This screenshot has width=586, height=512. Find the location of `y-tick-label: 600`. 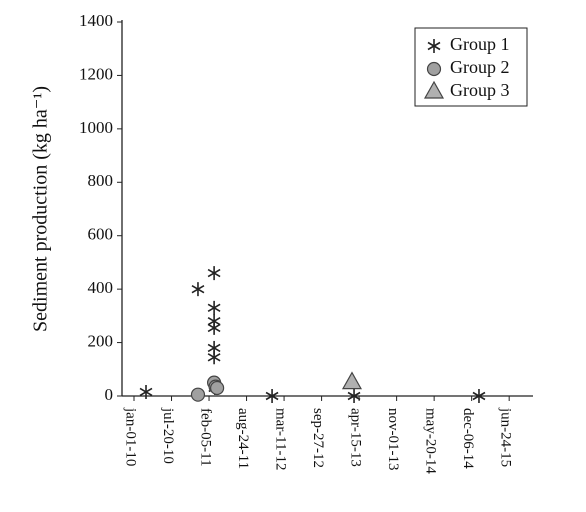

y-tick-label: 600 is located at coordinates (101, 234).